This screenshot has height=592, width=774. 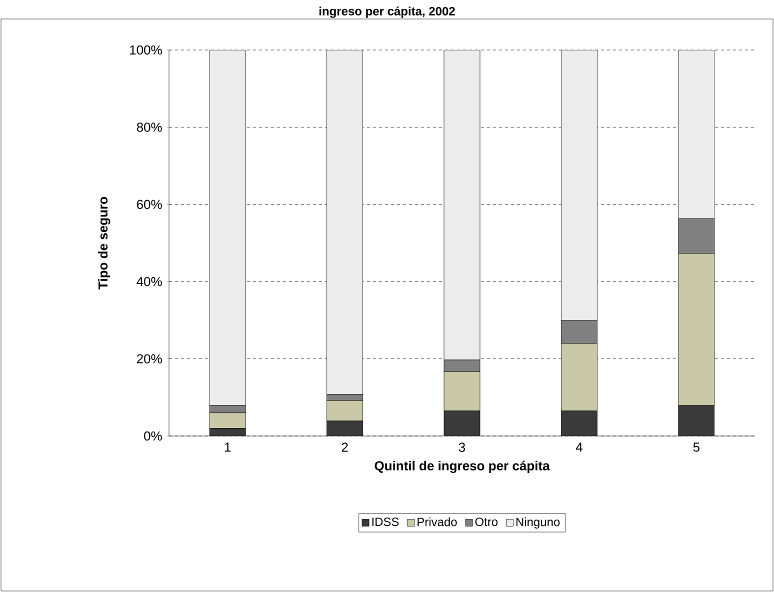 I want to click on y-tick-label: 80%, so click(x=149, y=127).